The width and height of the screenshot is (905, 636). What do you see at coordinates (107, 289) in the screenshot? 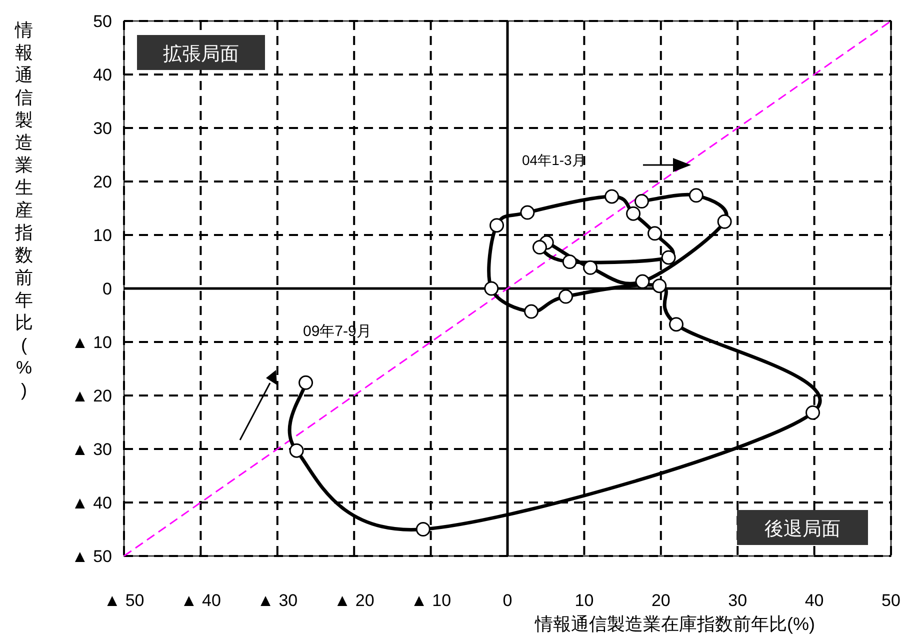
I see `y-tick-label: 0` at bounding box center [107, 289].